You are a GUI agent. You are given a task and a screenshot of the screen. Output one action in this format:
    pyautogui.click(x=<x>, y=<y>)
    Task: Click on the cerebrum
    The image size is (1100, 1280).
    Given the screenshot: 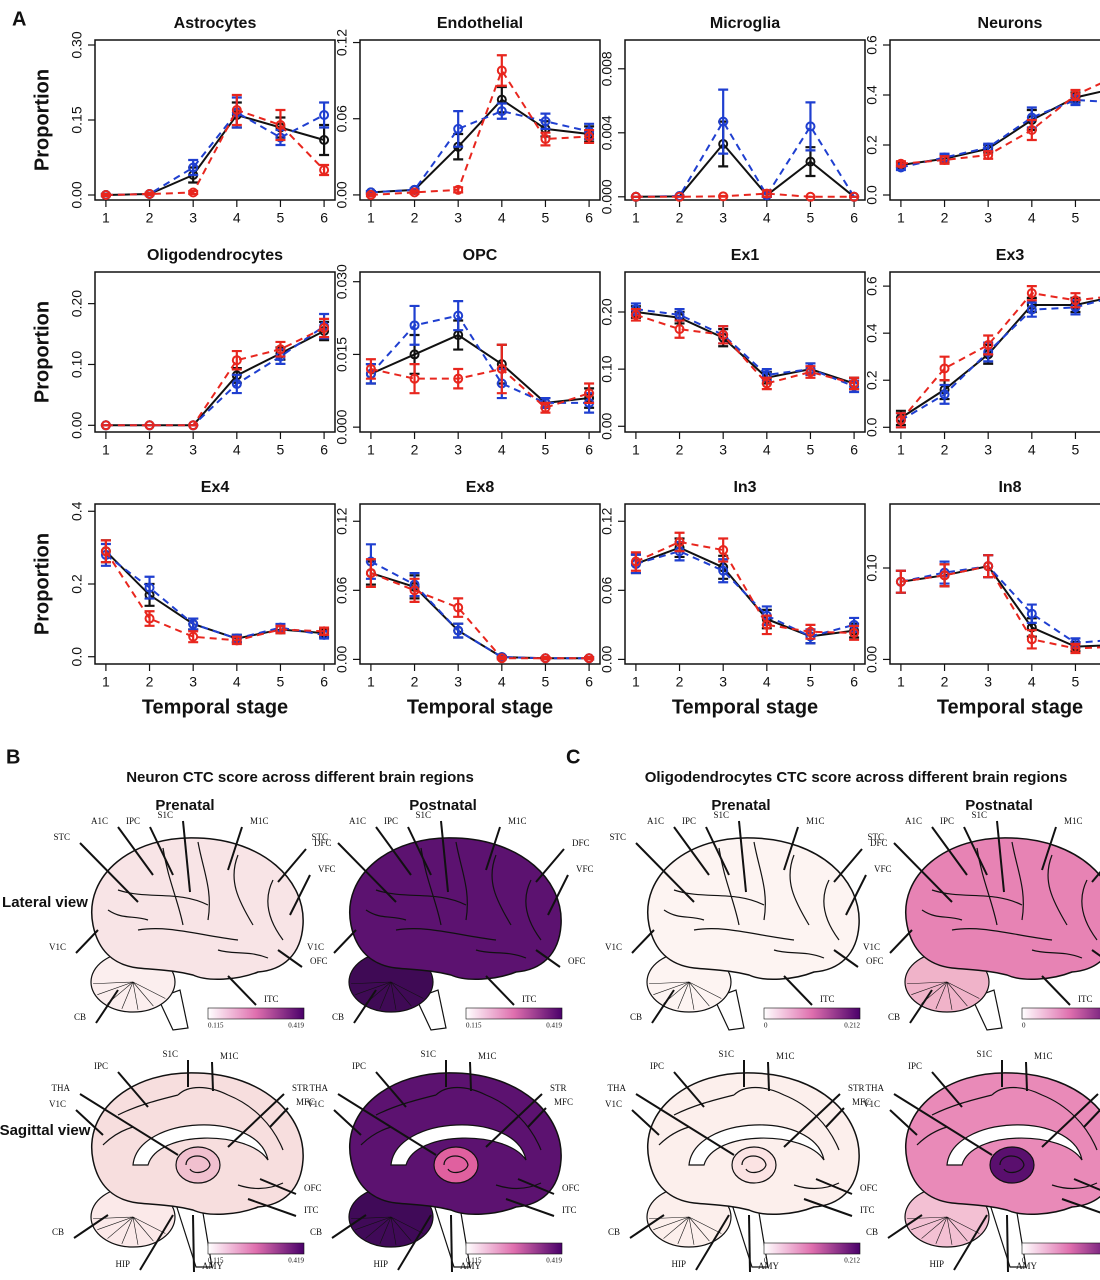 What is the action you would take?
    pyautogui.click(x=197, y=909)
    